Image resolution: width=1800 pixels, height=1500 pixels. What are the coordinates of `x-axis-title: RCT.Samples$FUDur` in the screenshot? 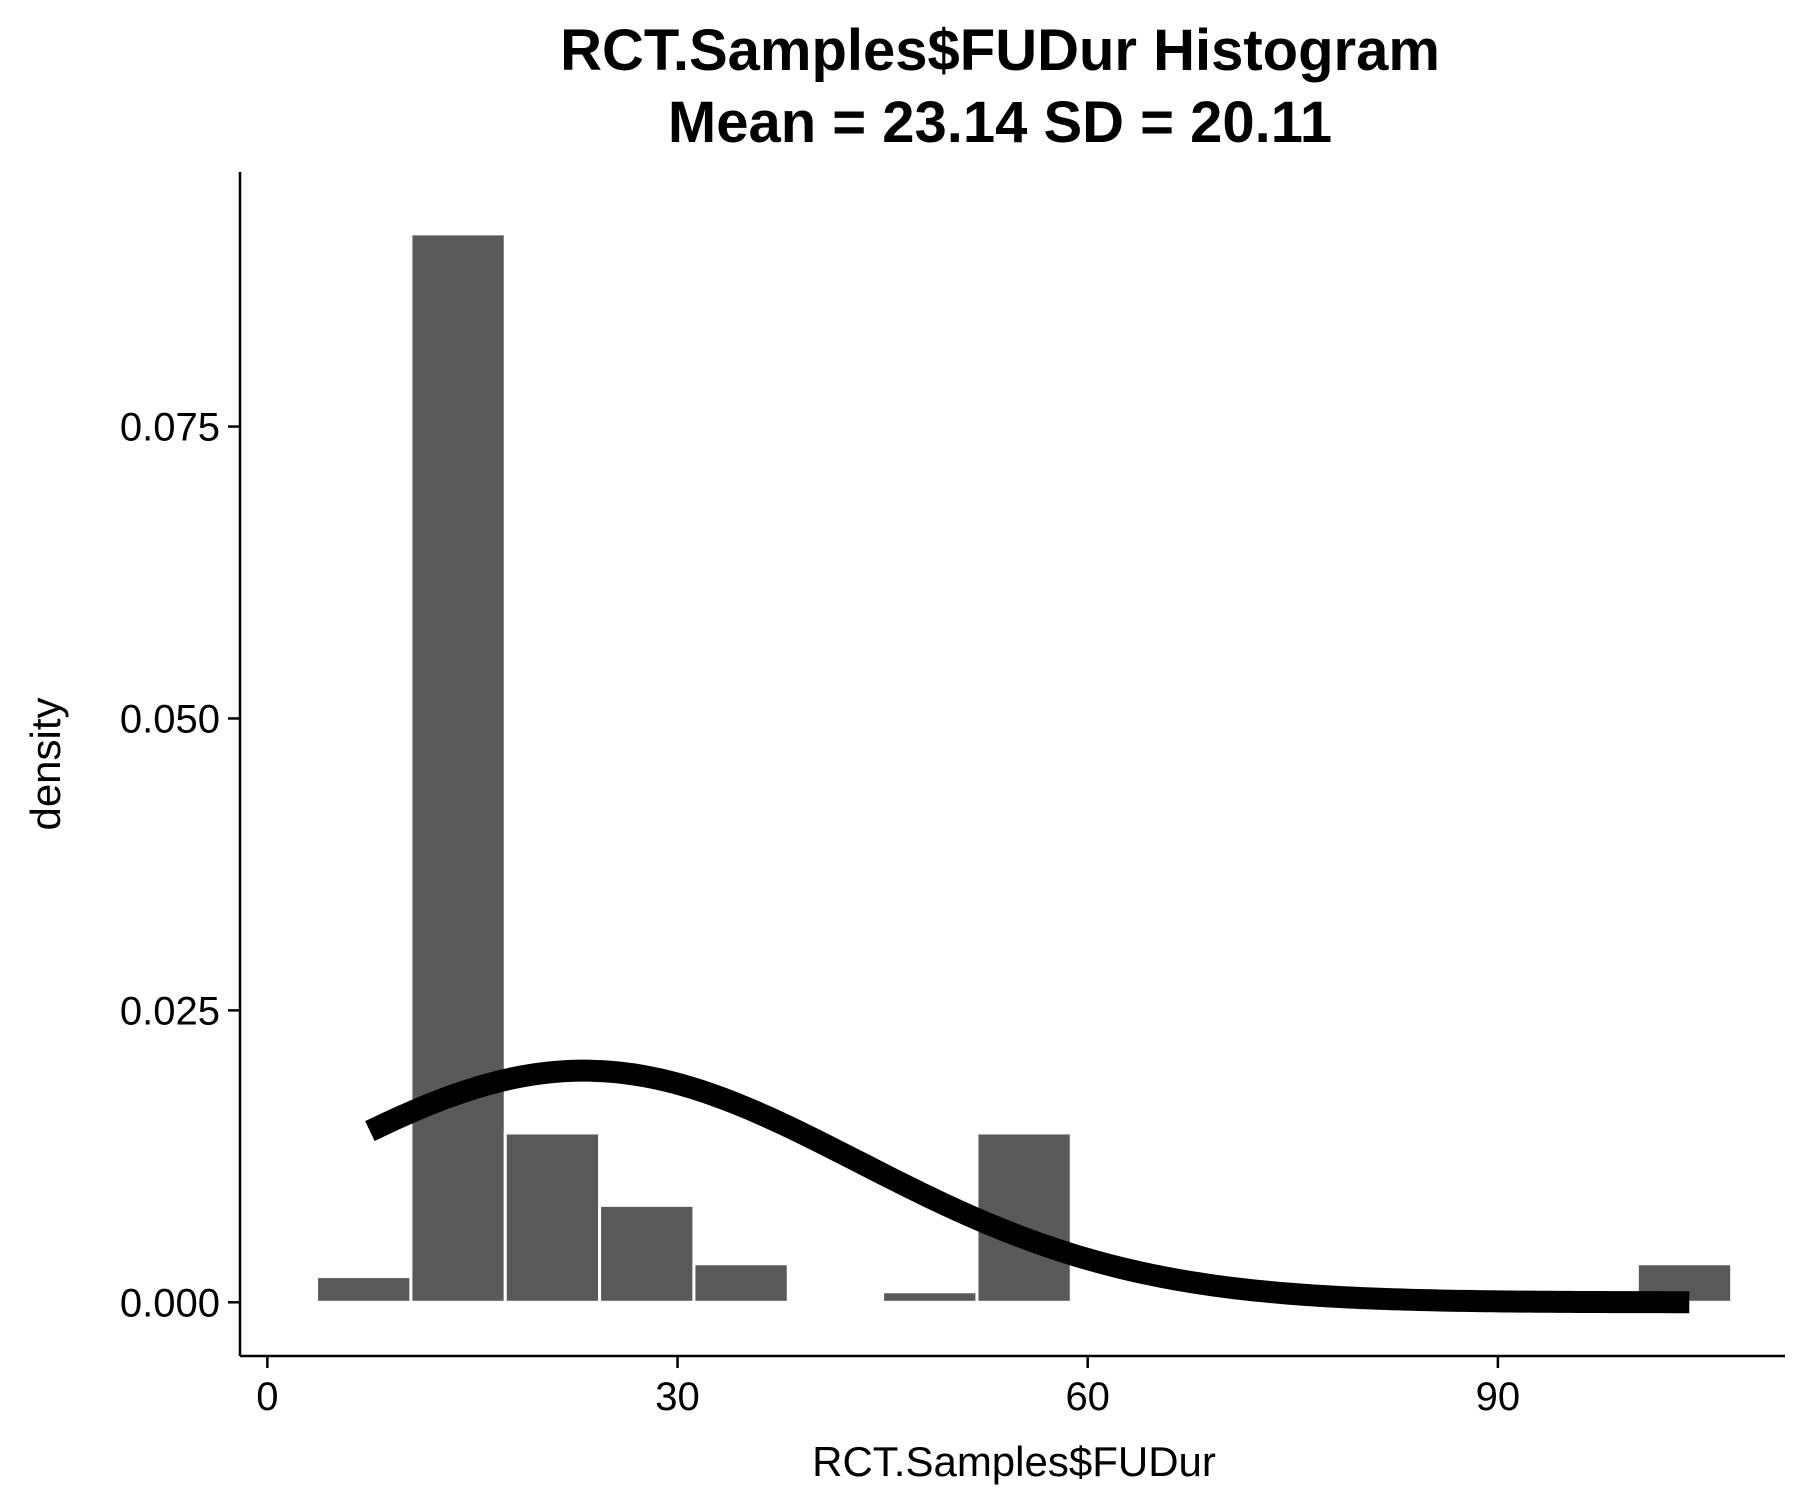 It's located at (1014, 1461).